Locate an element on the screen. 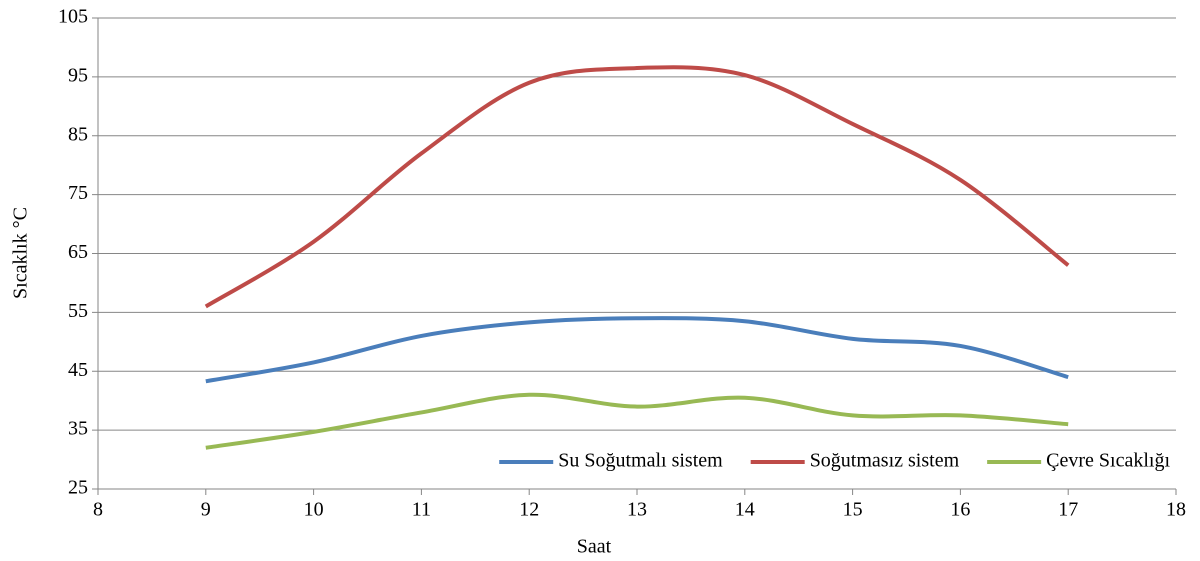  x-axis-label: Saat is located at coordinates (594, 547).